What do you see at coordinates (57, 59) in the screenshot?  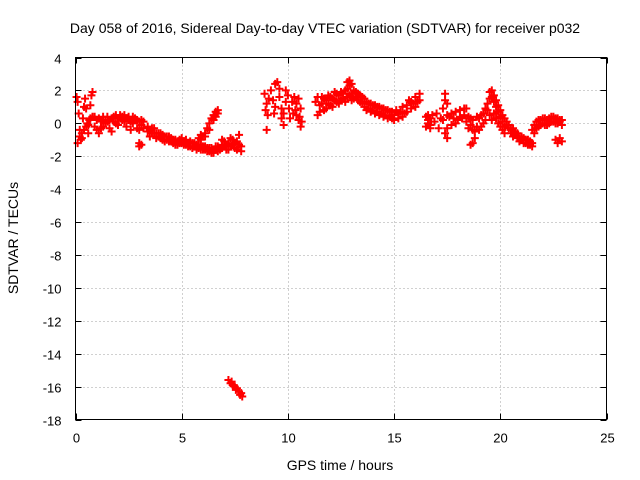 I see `y-tick-label: 4` at bounding box center [57, 59].